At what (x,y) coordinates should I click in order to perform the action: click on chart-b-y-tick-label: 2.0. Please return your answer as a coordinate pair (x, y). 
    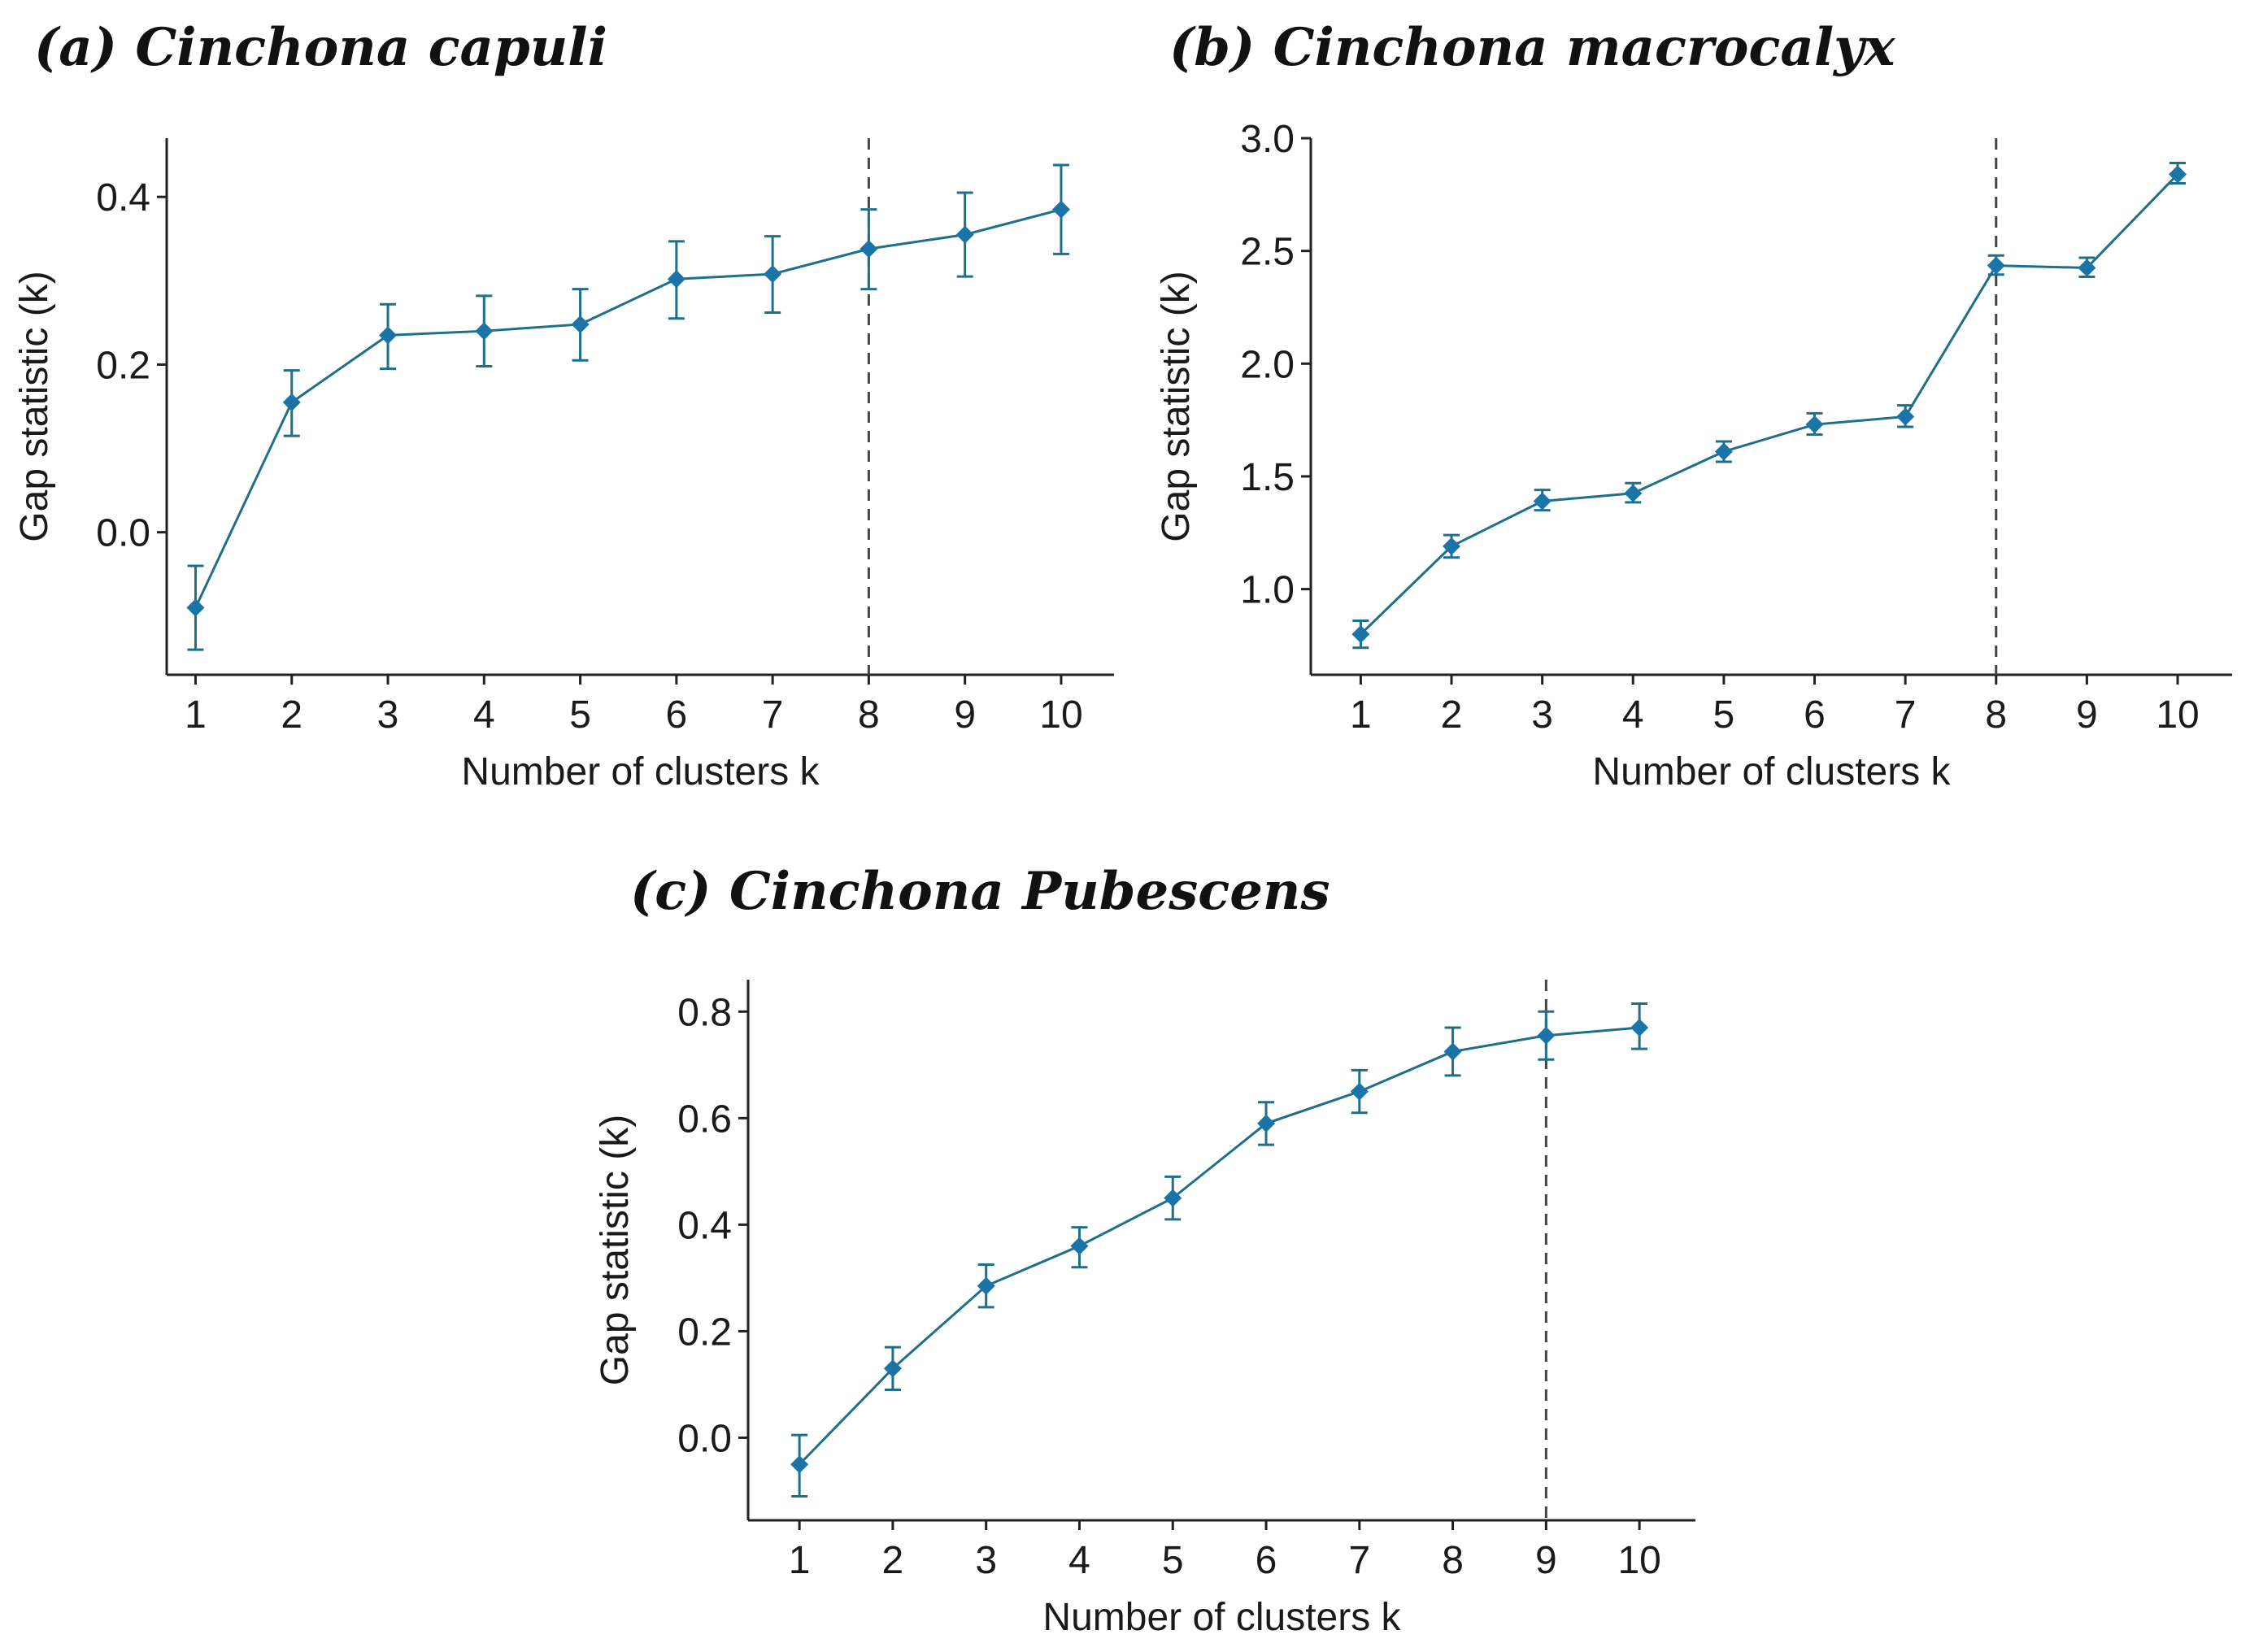
    Looking at the image, I should click on (1267, 364).